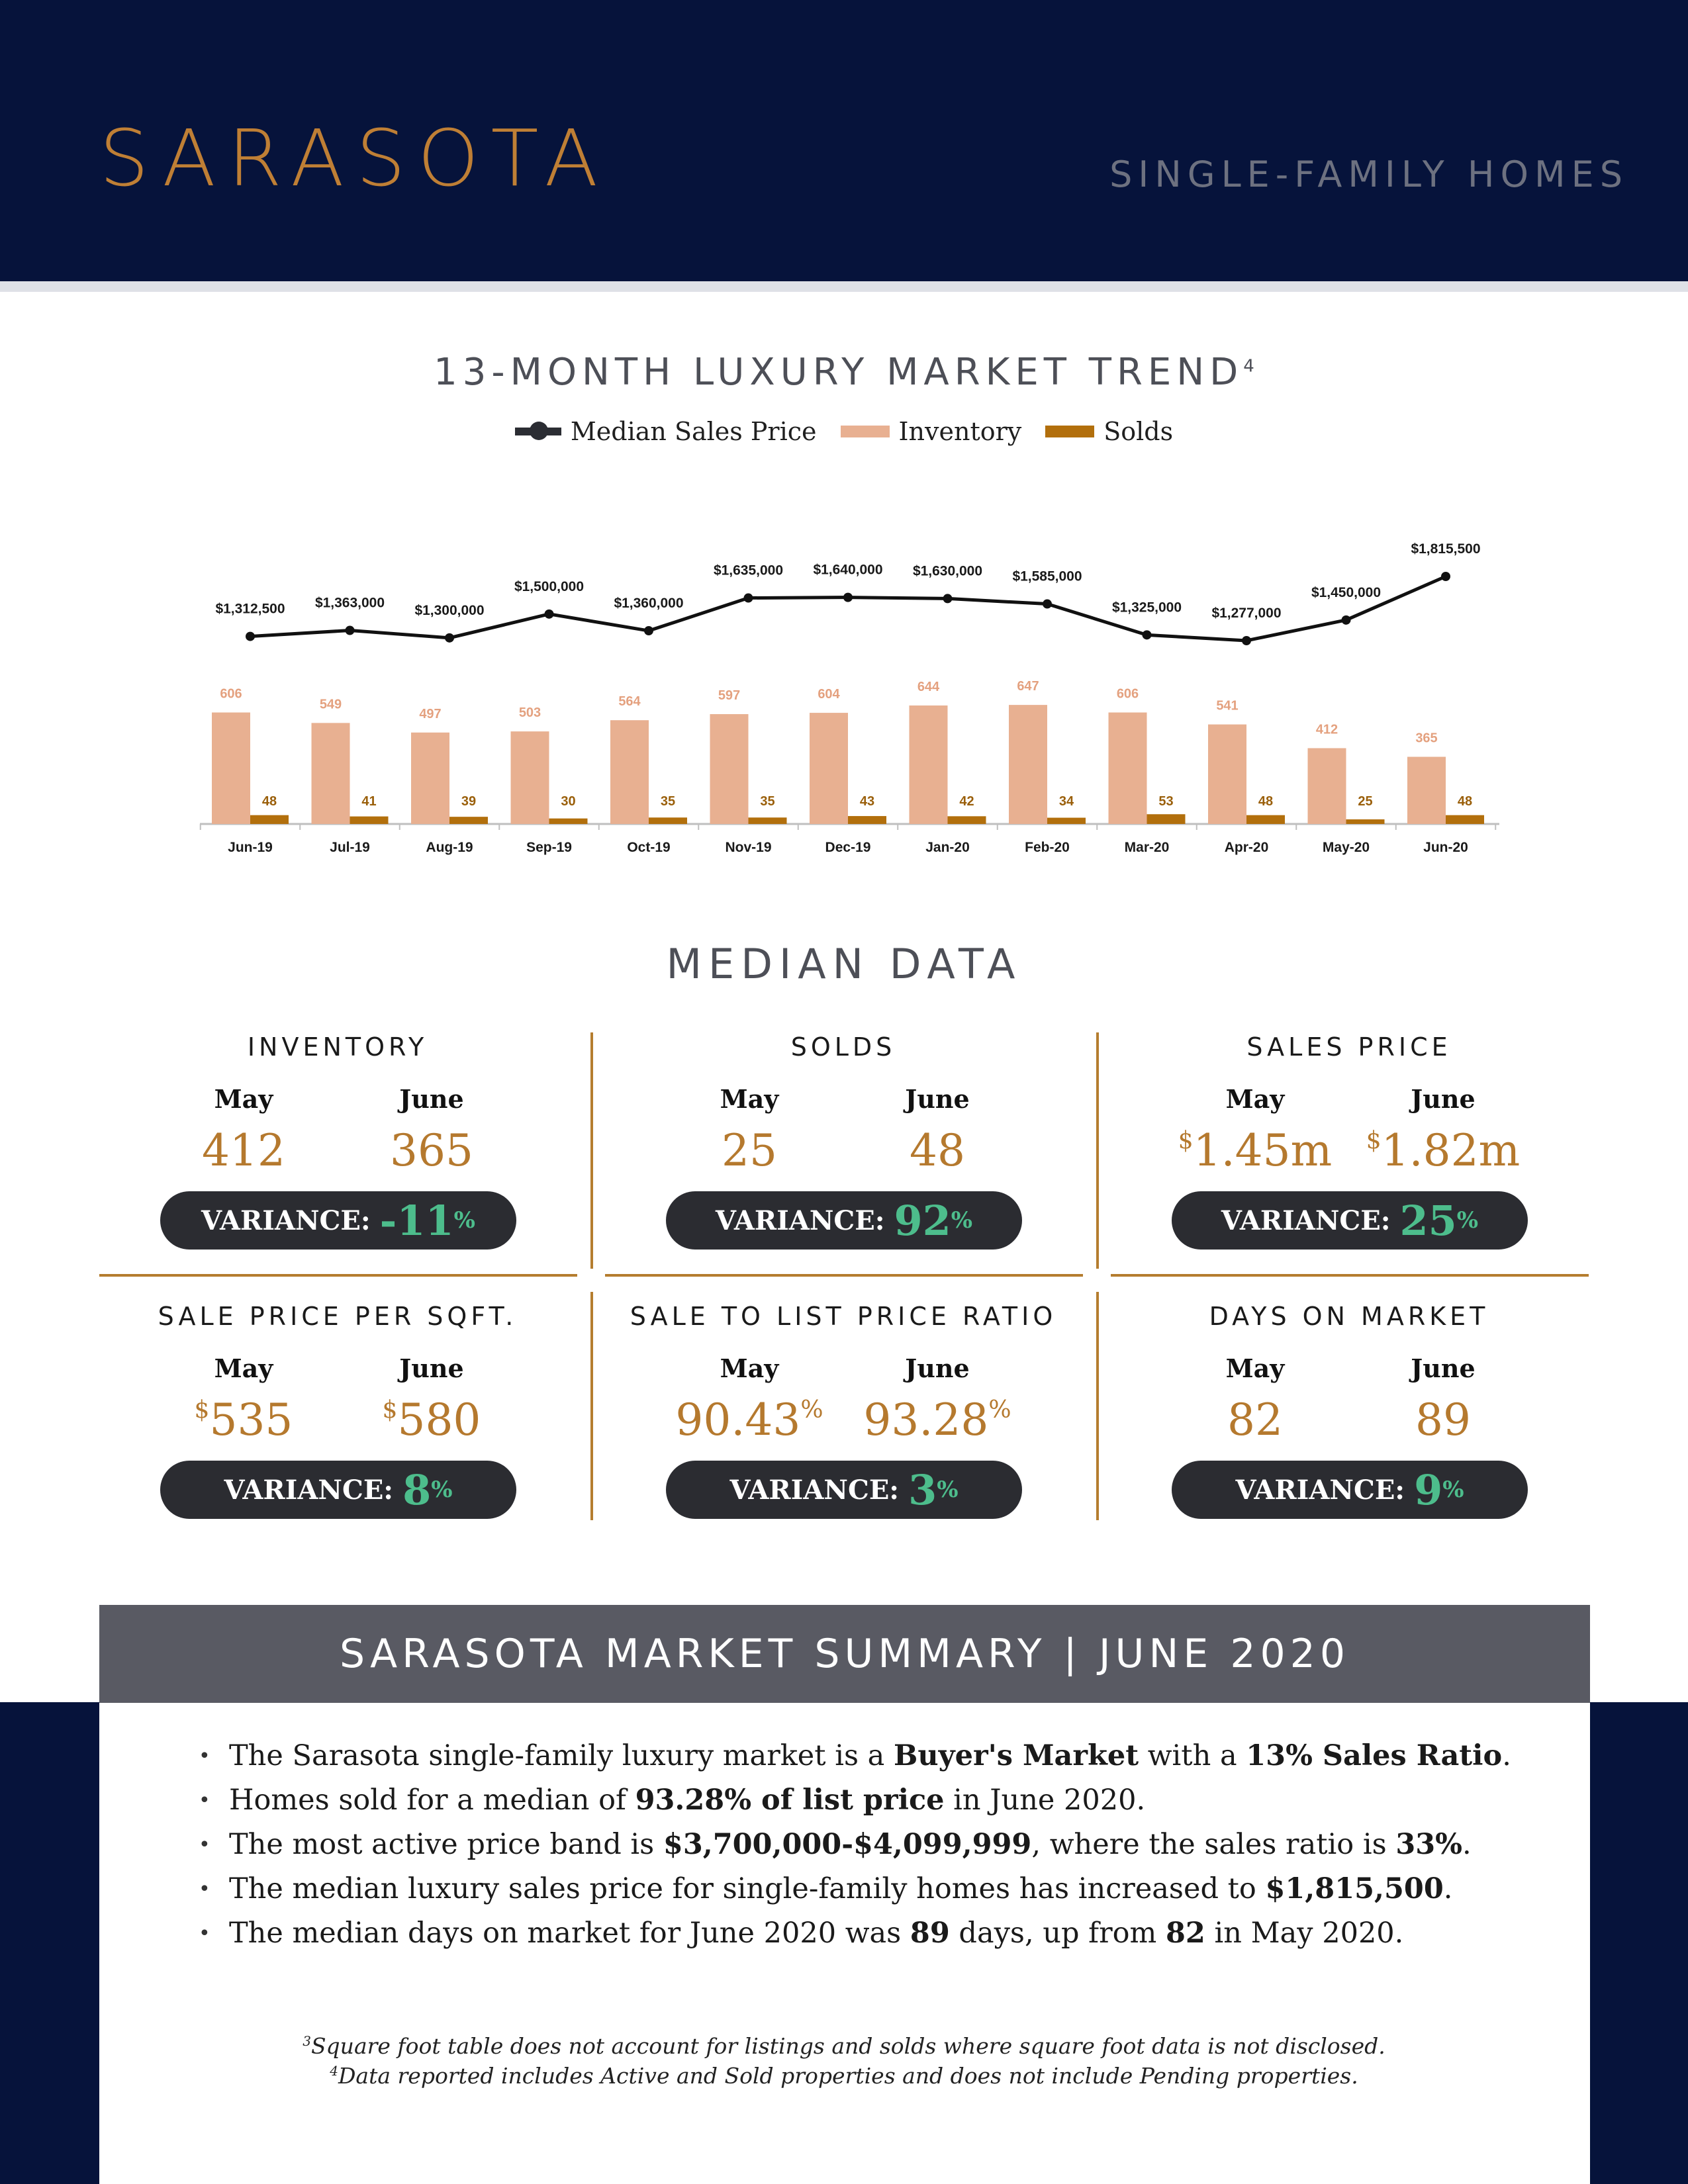  I want to click on bullet-text: days, up from, so click(1057, 1934).